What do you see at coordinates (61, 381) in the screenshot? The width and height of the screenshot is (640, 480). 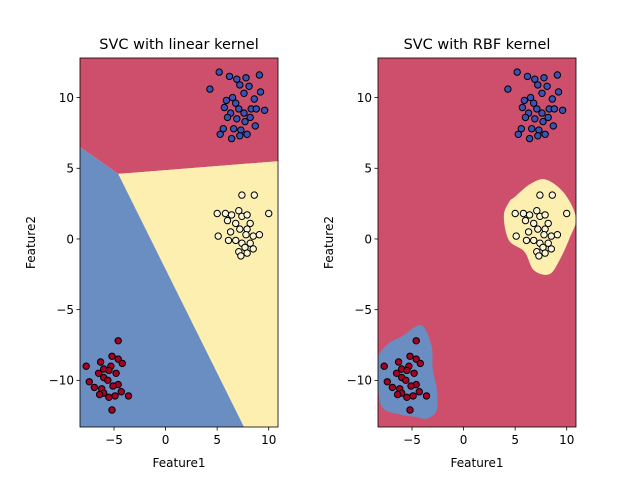 I see `y-tick-label: −10` at bounding box center [61, 381].